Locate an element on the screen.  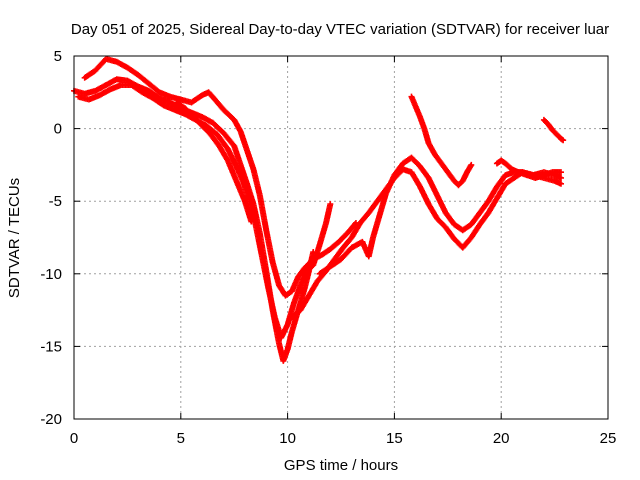
y-tick-label: 5 is located at coordinates (58, 56).